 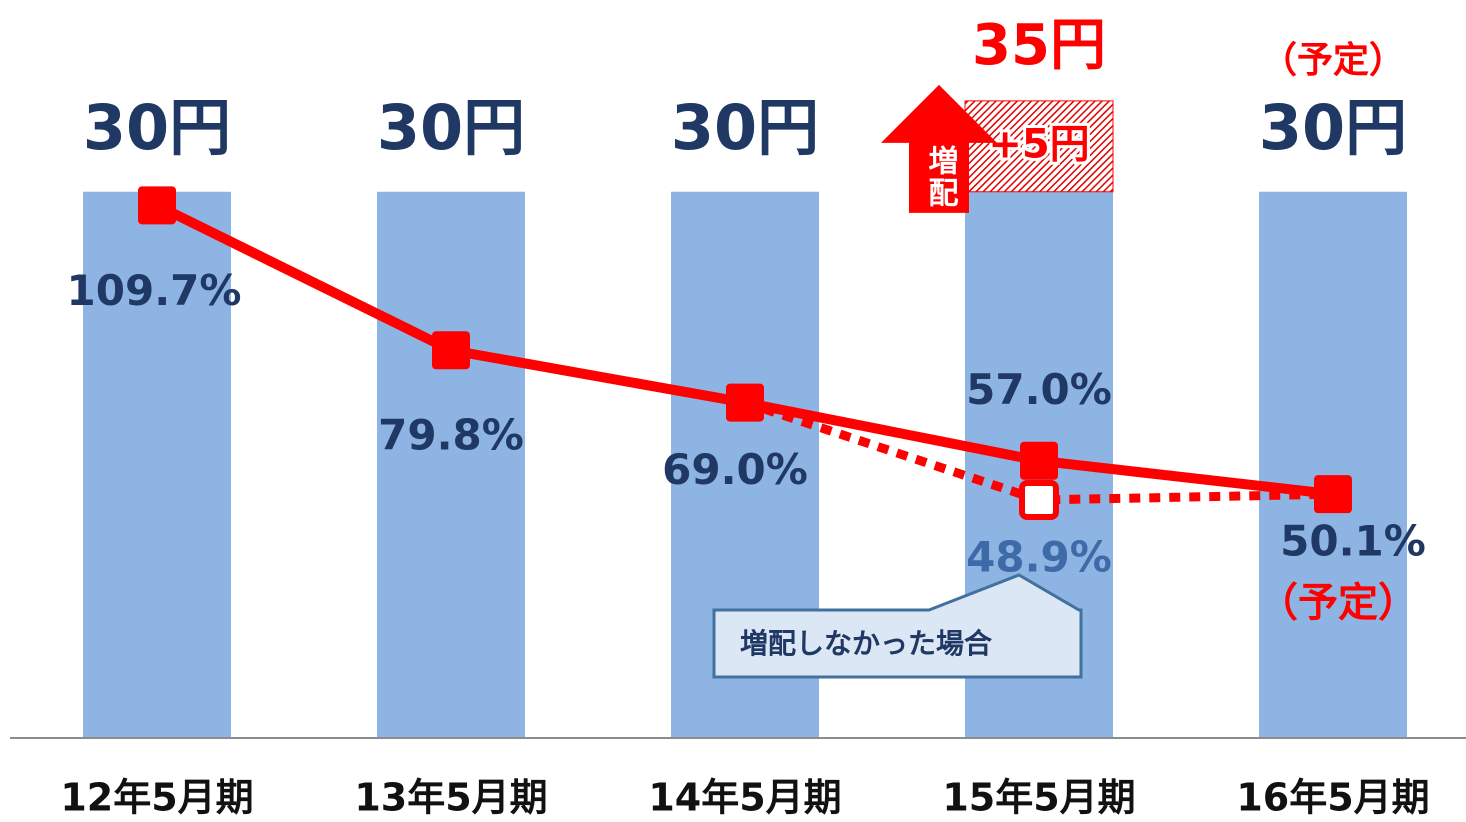 What do you see at coordinates (1039, 499) in the screenshot?
I see `hypothetical-marker` at bounding box center [1039, 499].